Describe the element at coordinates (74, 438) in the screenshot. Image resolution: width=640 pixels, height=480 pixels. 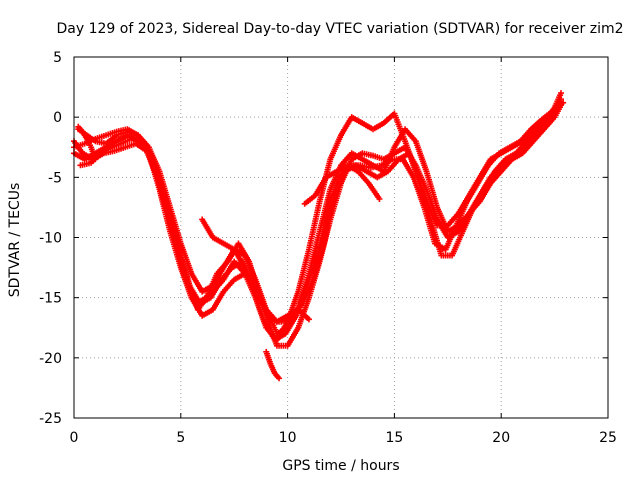
I see `x-tick-label: 0` at that location.